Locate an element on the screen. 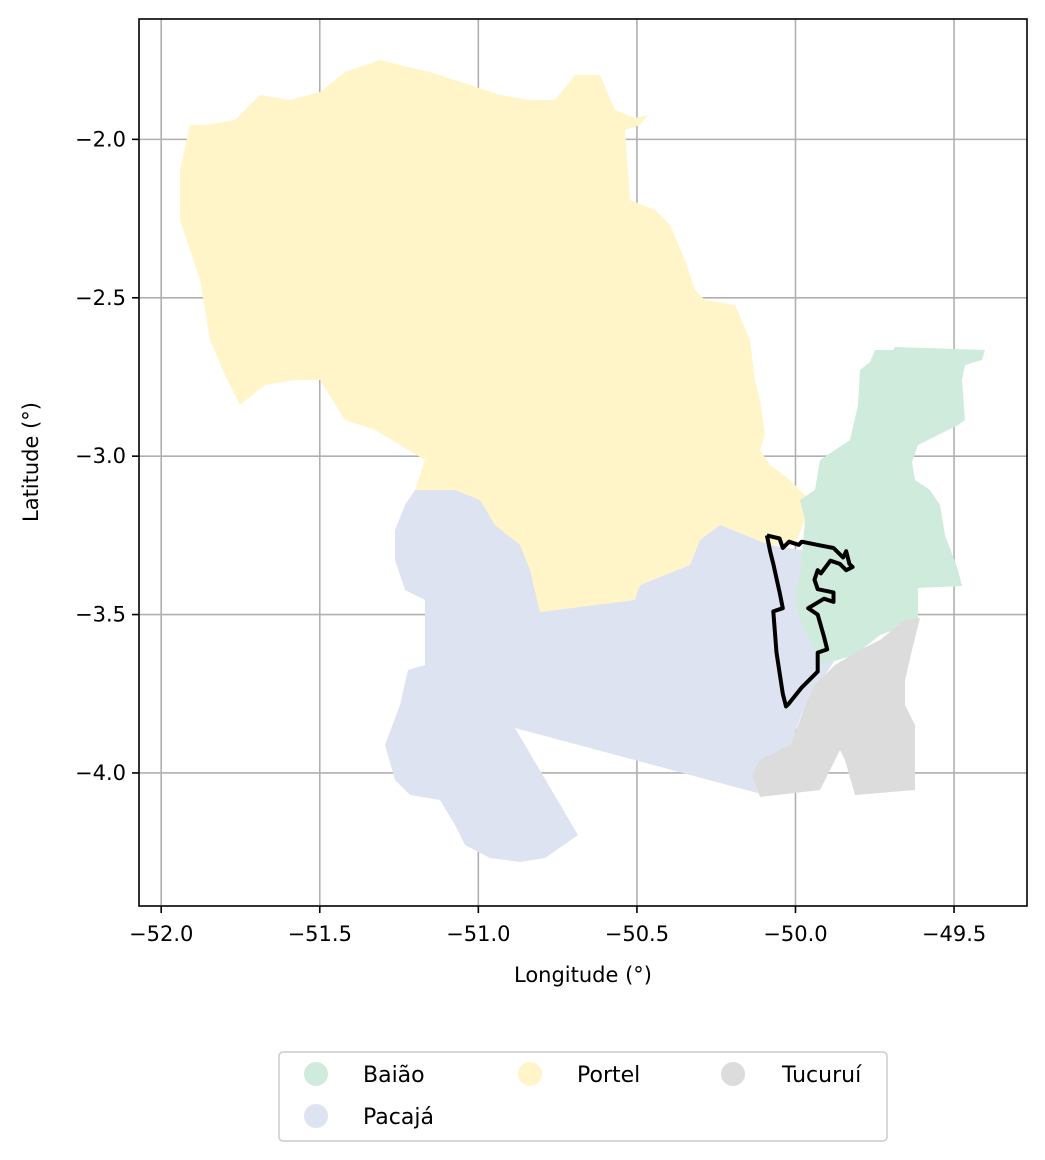 Image resolution: width=1045 pixels, height=1160 pixels. region-baiao is located at coordinates (890, 506).